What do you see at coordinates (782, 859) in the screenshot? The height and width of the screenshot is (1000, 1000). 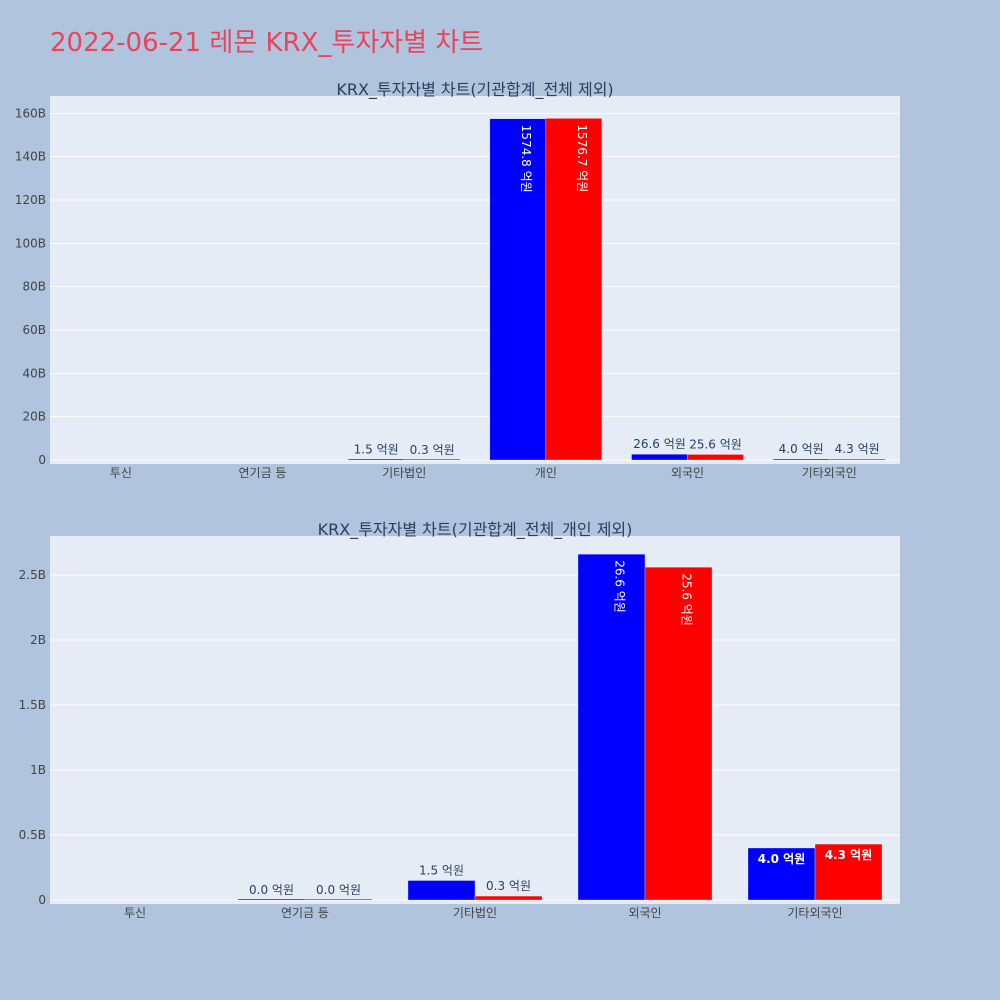 I see `chart2-data-label: 4.0 억원` at bounding box center [782, 859].